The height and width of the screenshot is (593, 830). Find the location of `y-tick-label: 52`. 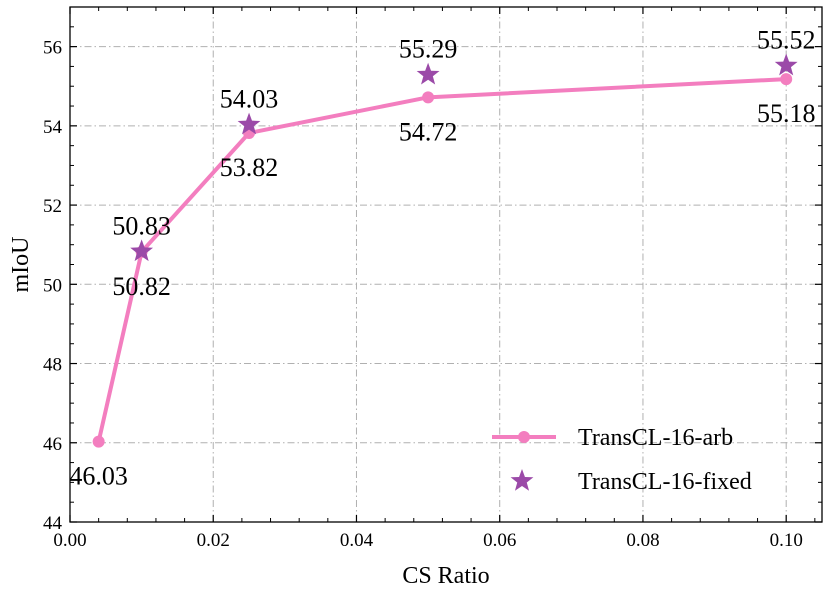

y-tick-label: 52 is located at coordinates (52, 206).